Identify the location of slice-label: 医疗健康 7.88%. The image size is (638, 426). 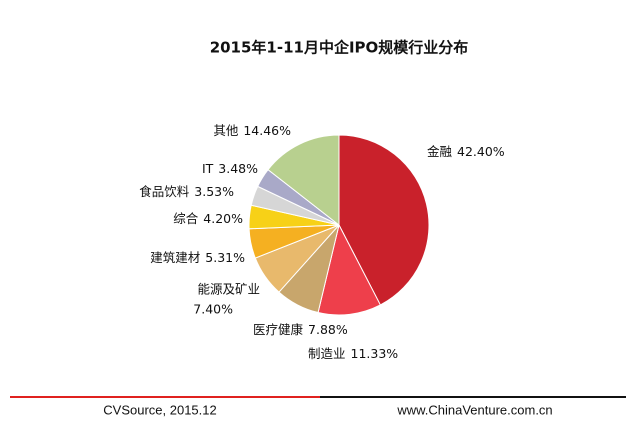
(300, 329).